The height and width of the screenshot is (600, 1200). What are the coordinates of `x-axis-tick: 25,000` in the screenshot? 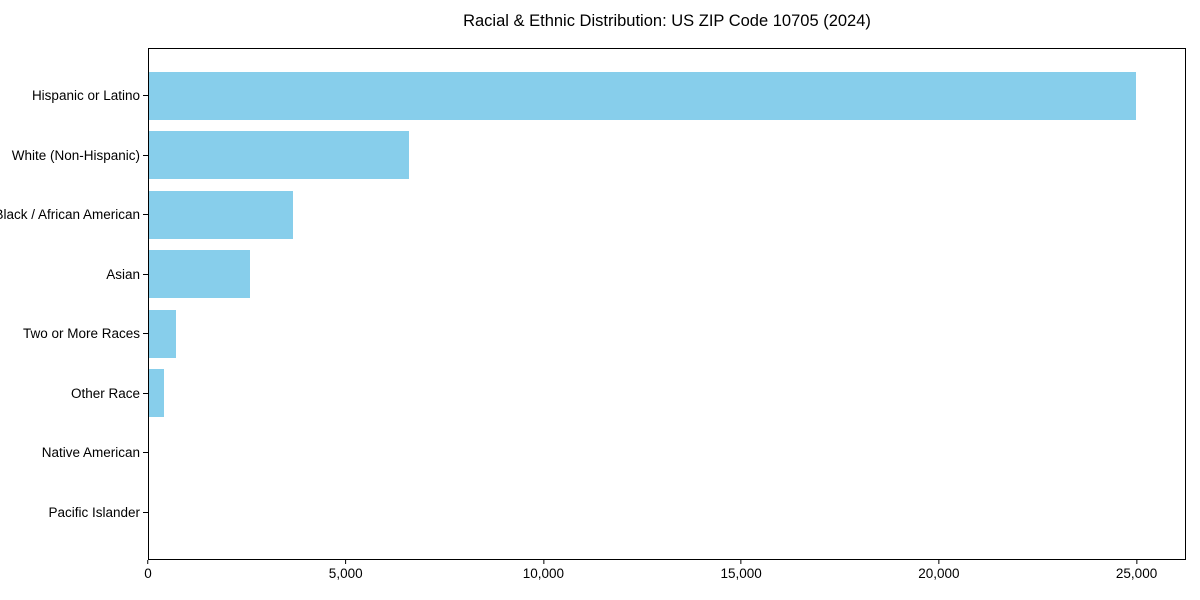 It's located at (1136, 570).